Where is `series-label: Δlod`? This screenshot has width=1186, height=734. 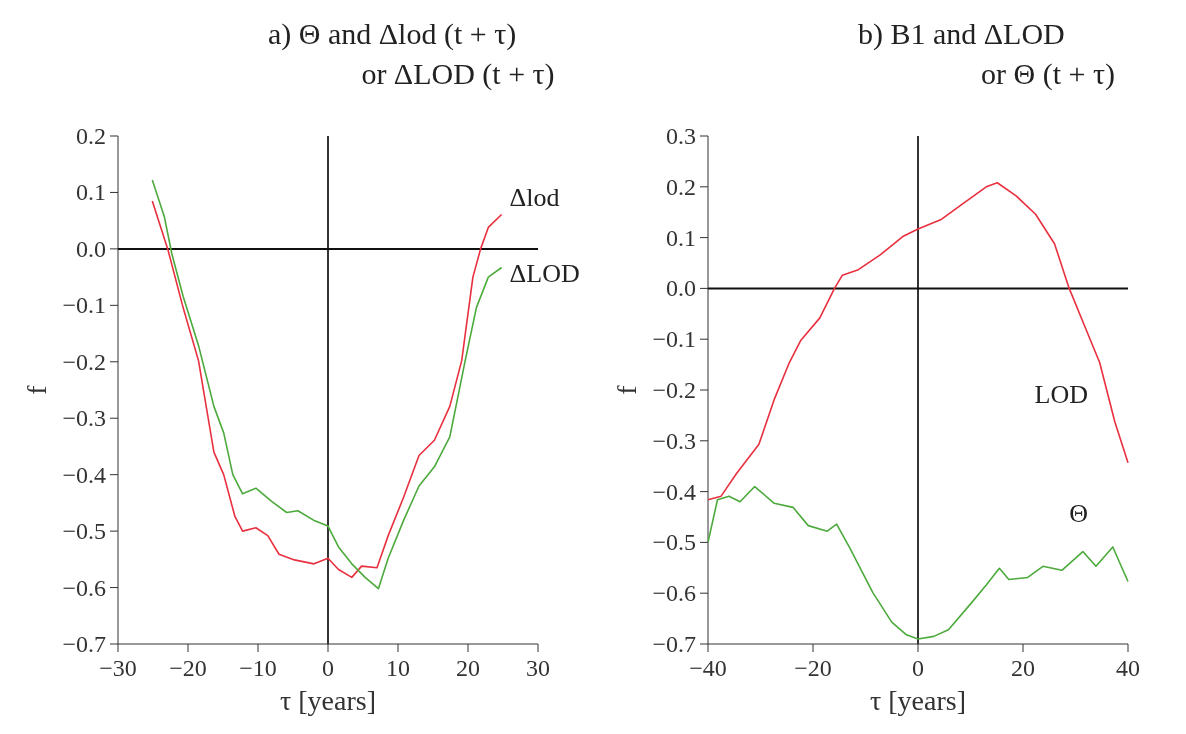 series-label: Δlod is located at coordinates (534, 198).